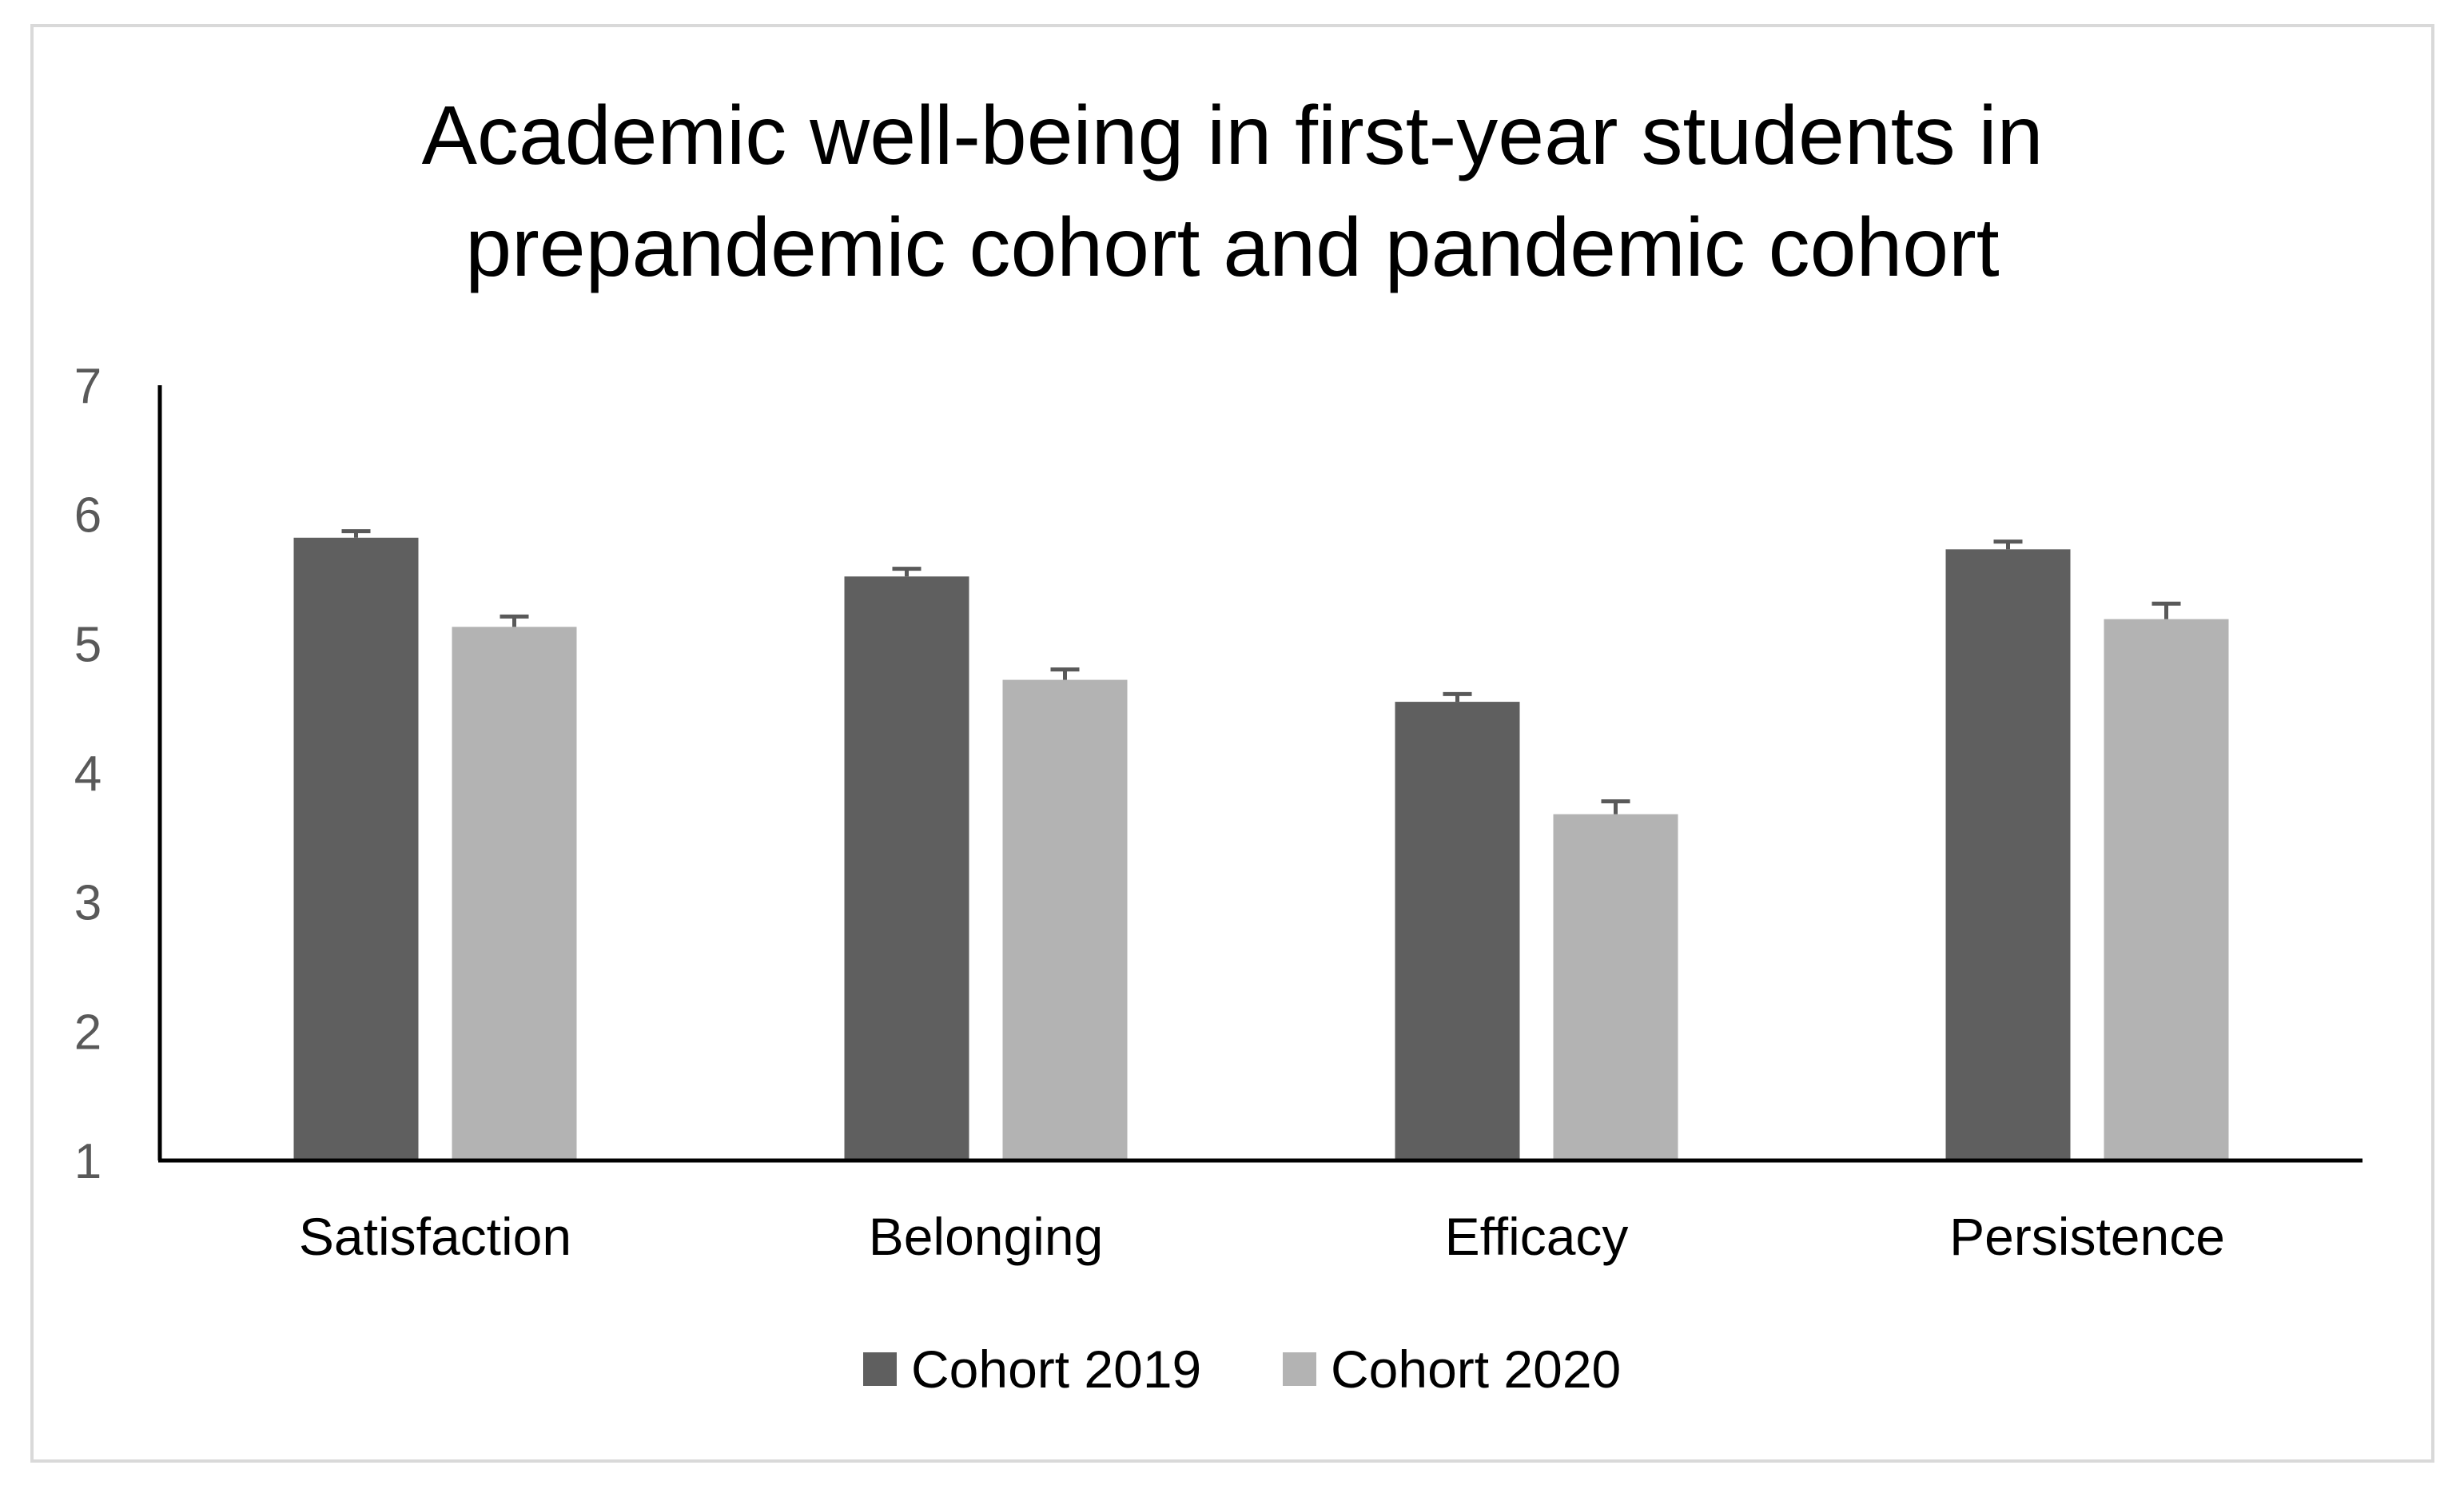  I want to click on legend-label: Cohort 2019, so click(1056, 1369).